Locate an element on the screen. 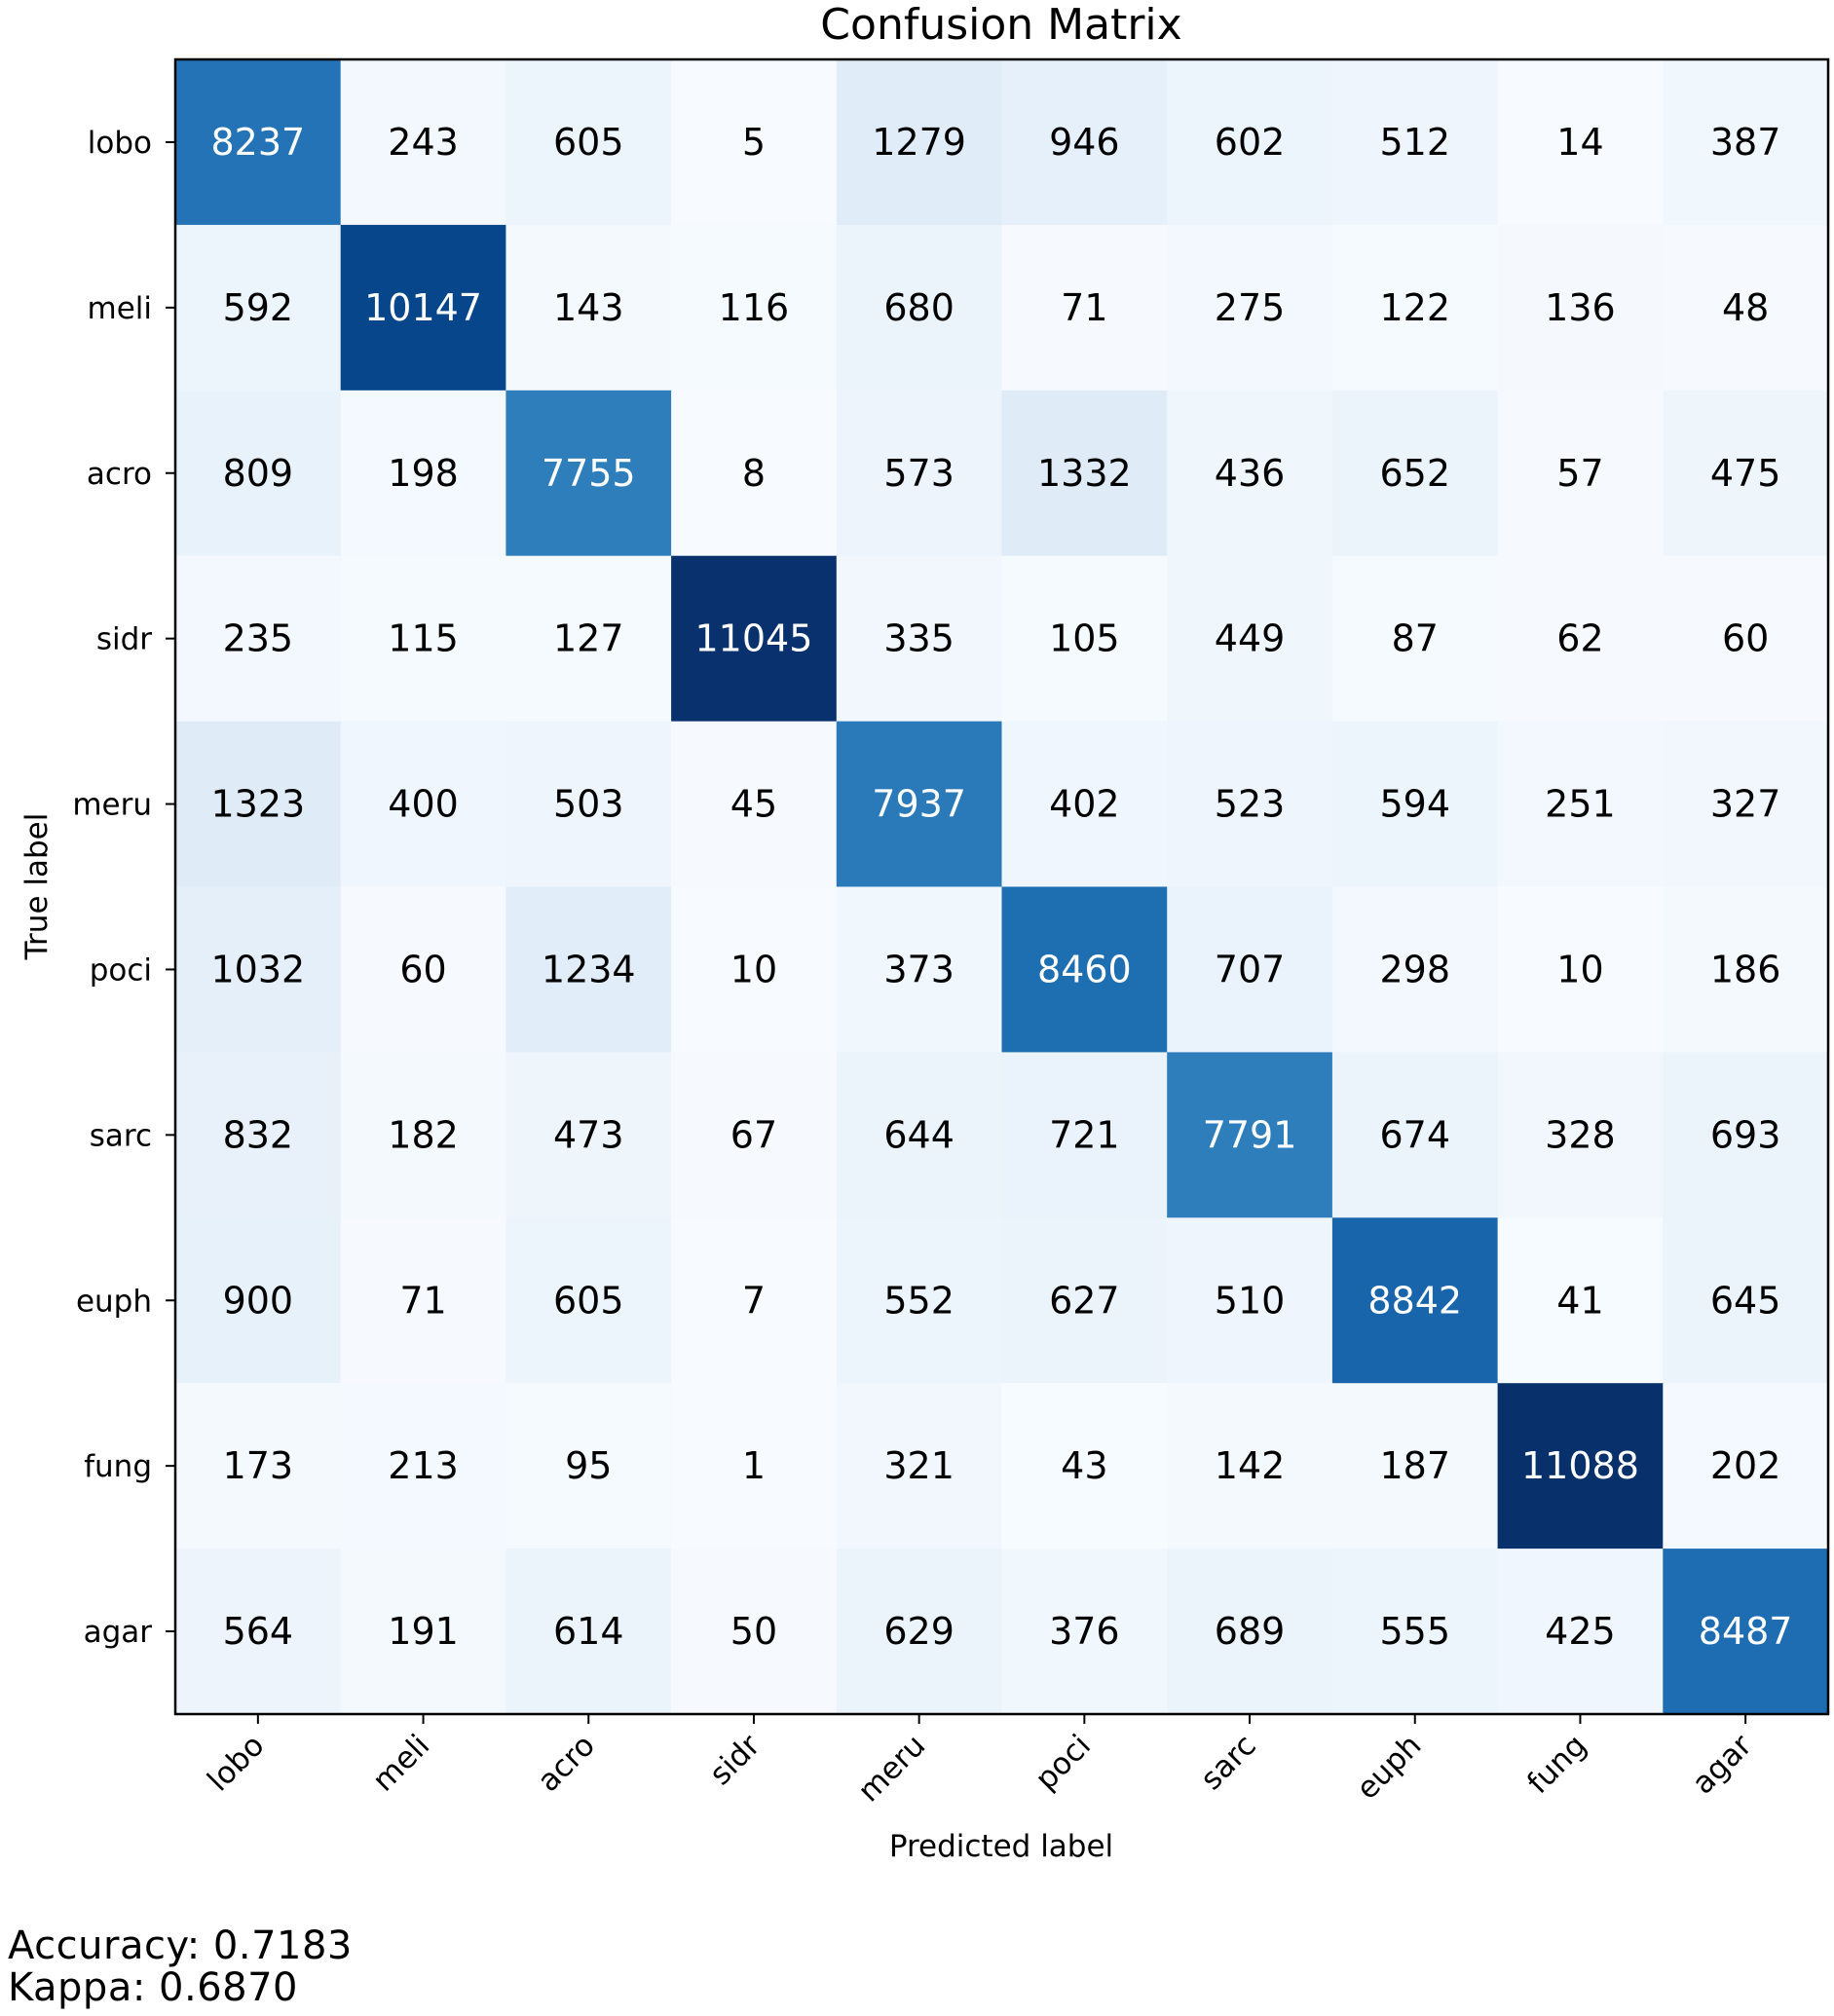 The width and height of the screenshot is (1834, 2016). cell-value-label: 402 is located at coordinates (1084, 804).